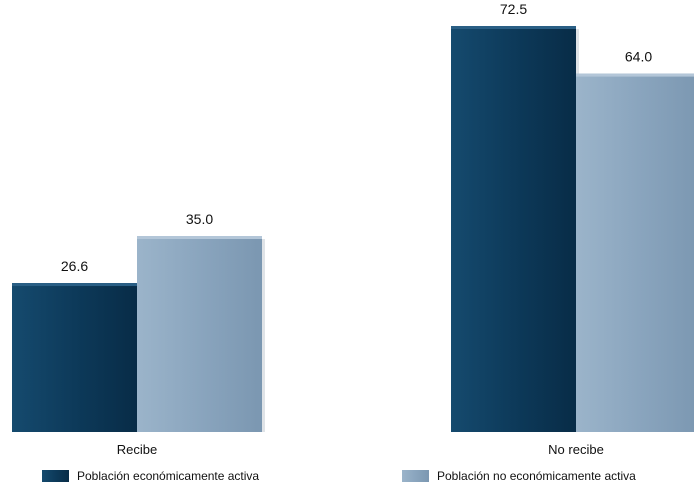 This screenshot has width=694, height=488. What do you see at coordinates (638, 57) in the screenshot?
I see `bar-value-label: 64.0` at bounding box center [638, 57].